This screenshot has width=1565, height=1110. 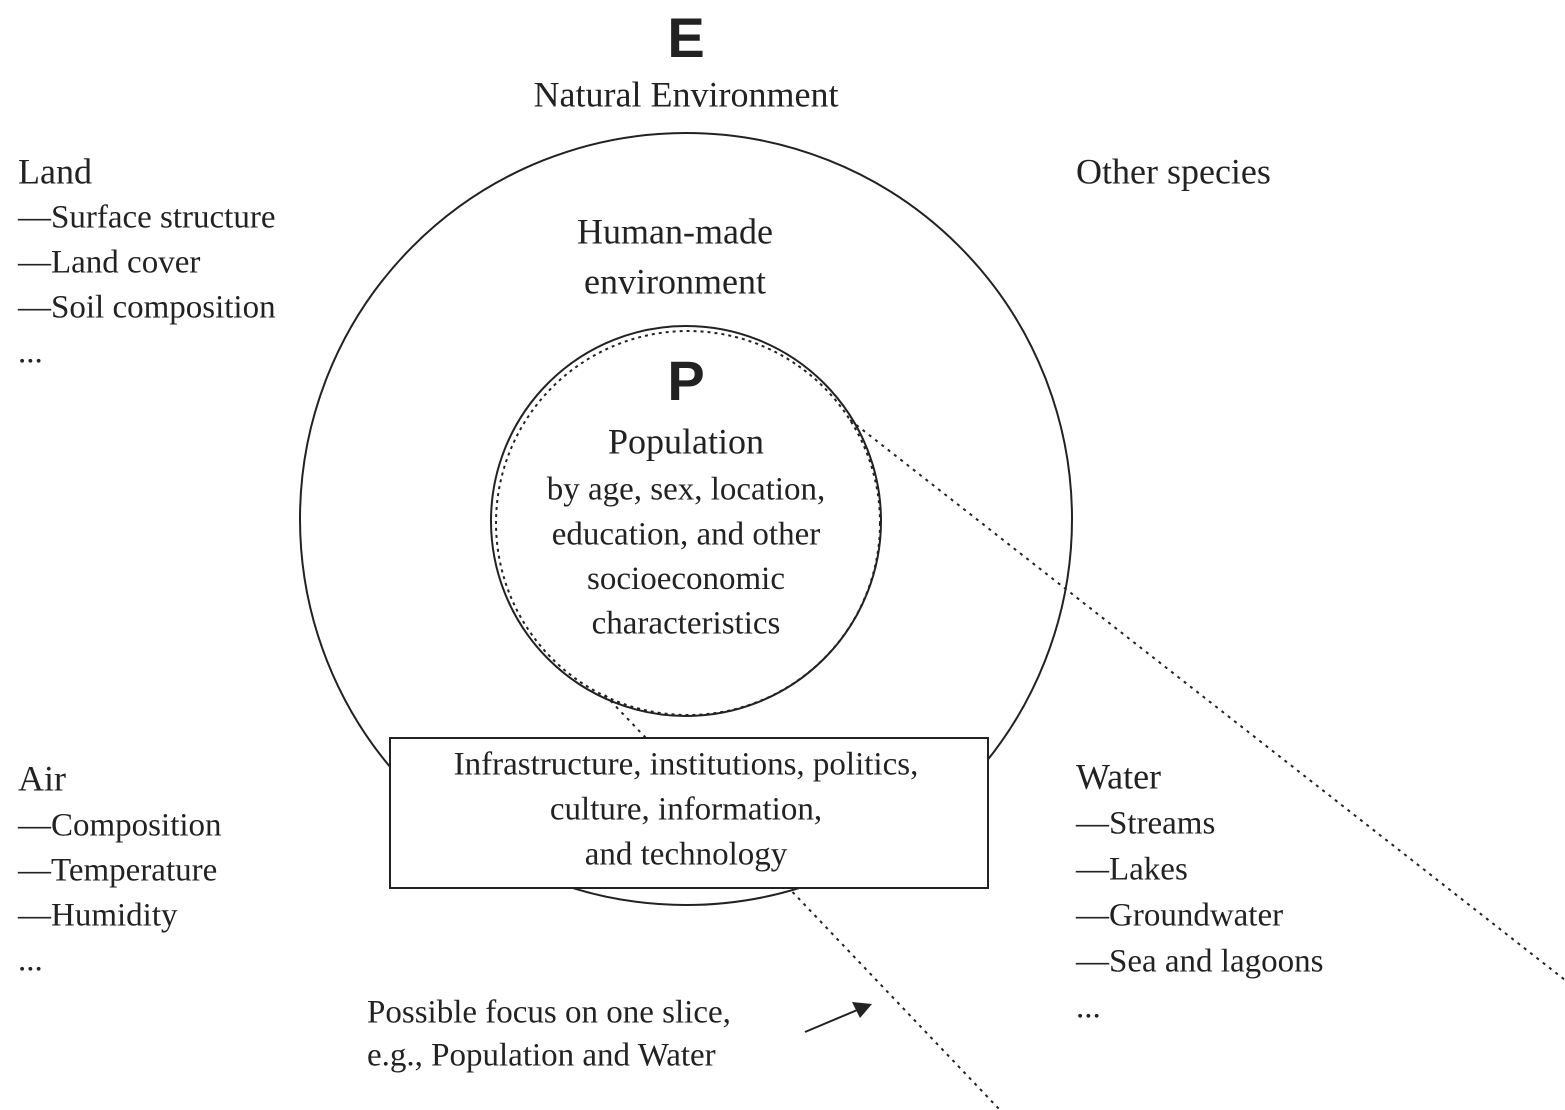 What do you see at coordinates (833, 1020) in the screenshot?
I see `arrow` at bounding box center [833, 1020].